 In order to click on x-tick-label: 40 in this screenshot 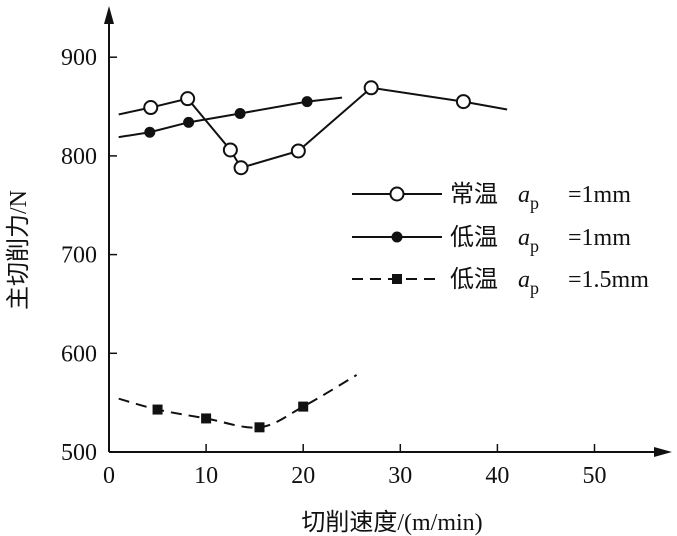, I will do `click(497, 476)`.